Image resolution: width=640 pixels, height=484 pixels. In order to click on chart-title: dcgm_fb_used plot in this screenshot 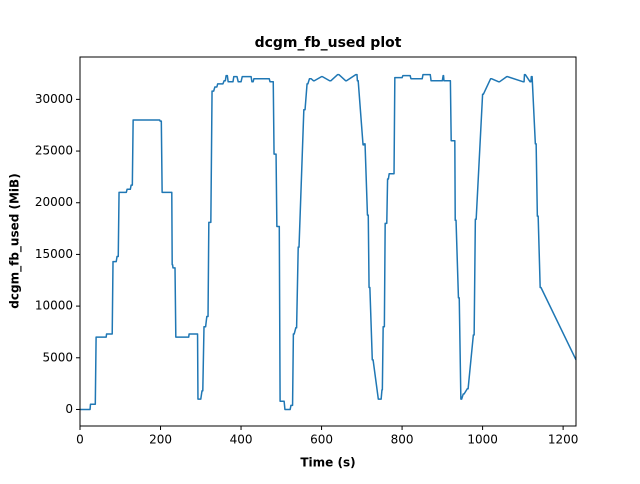, I will do `click(328, 43)`.